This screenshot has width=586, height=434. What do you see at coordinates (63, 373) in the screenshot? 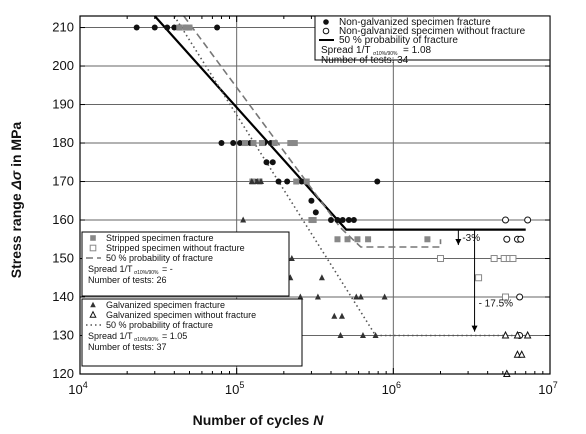
I see `y-tick-label: 120` at bounding box center [63, 373].